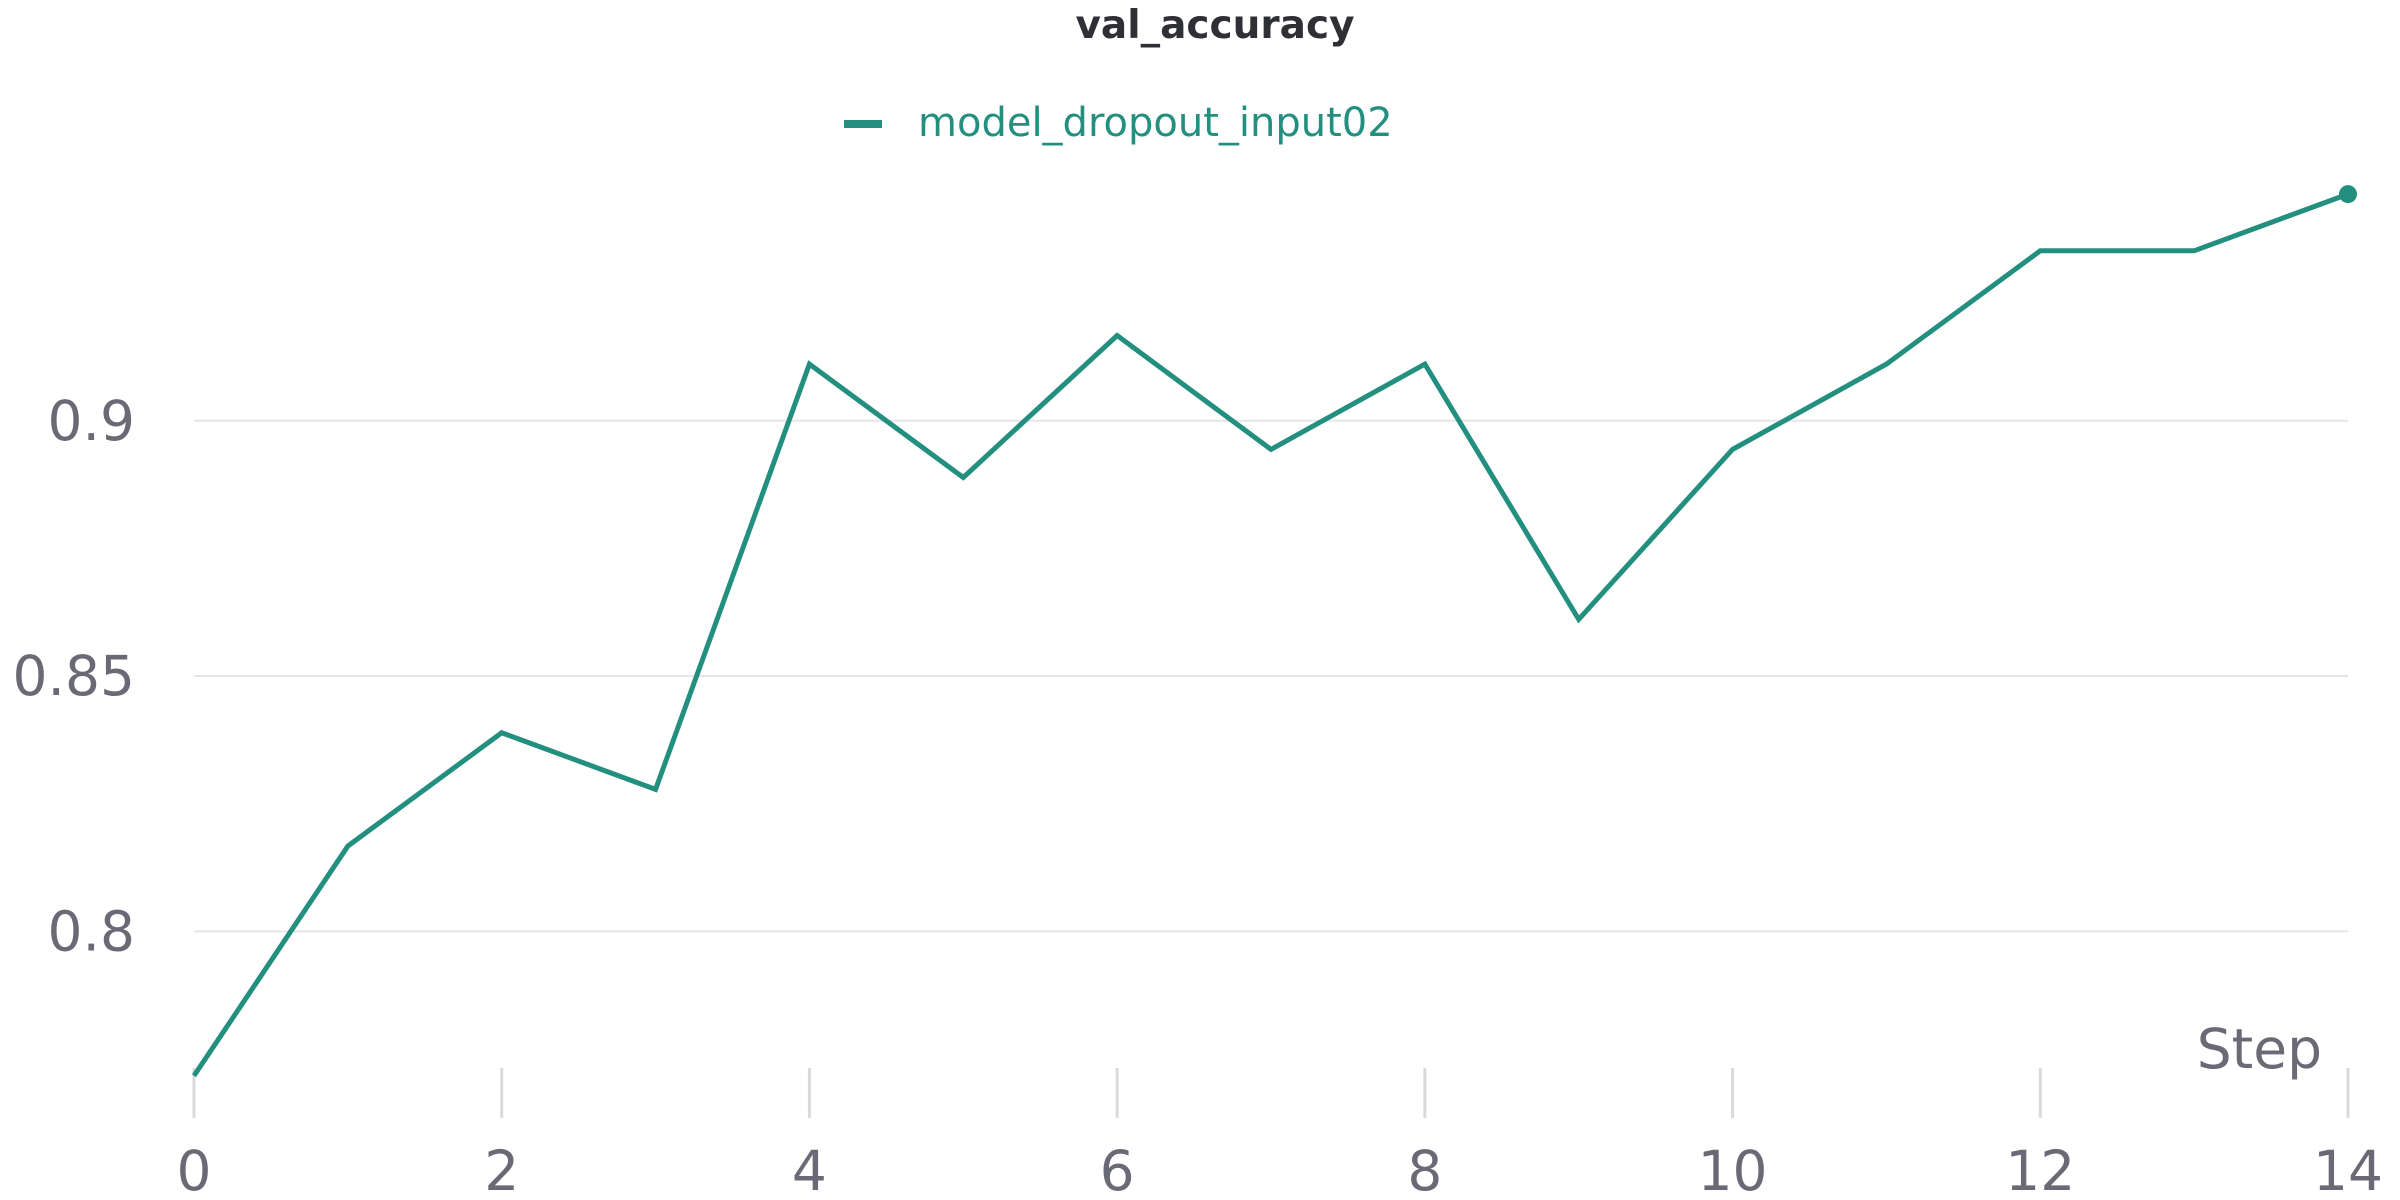 This screenshot has height=1200, width=2400. Describe the element at coordinates (2259, 1049) in the screenshot. I see `x-axis-title: Step` at that location.